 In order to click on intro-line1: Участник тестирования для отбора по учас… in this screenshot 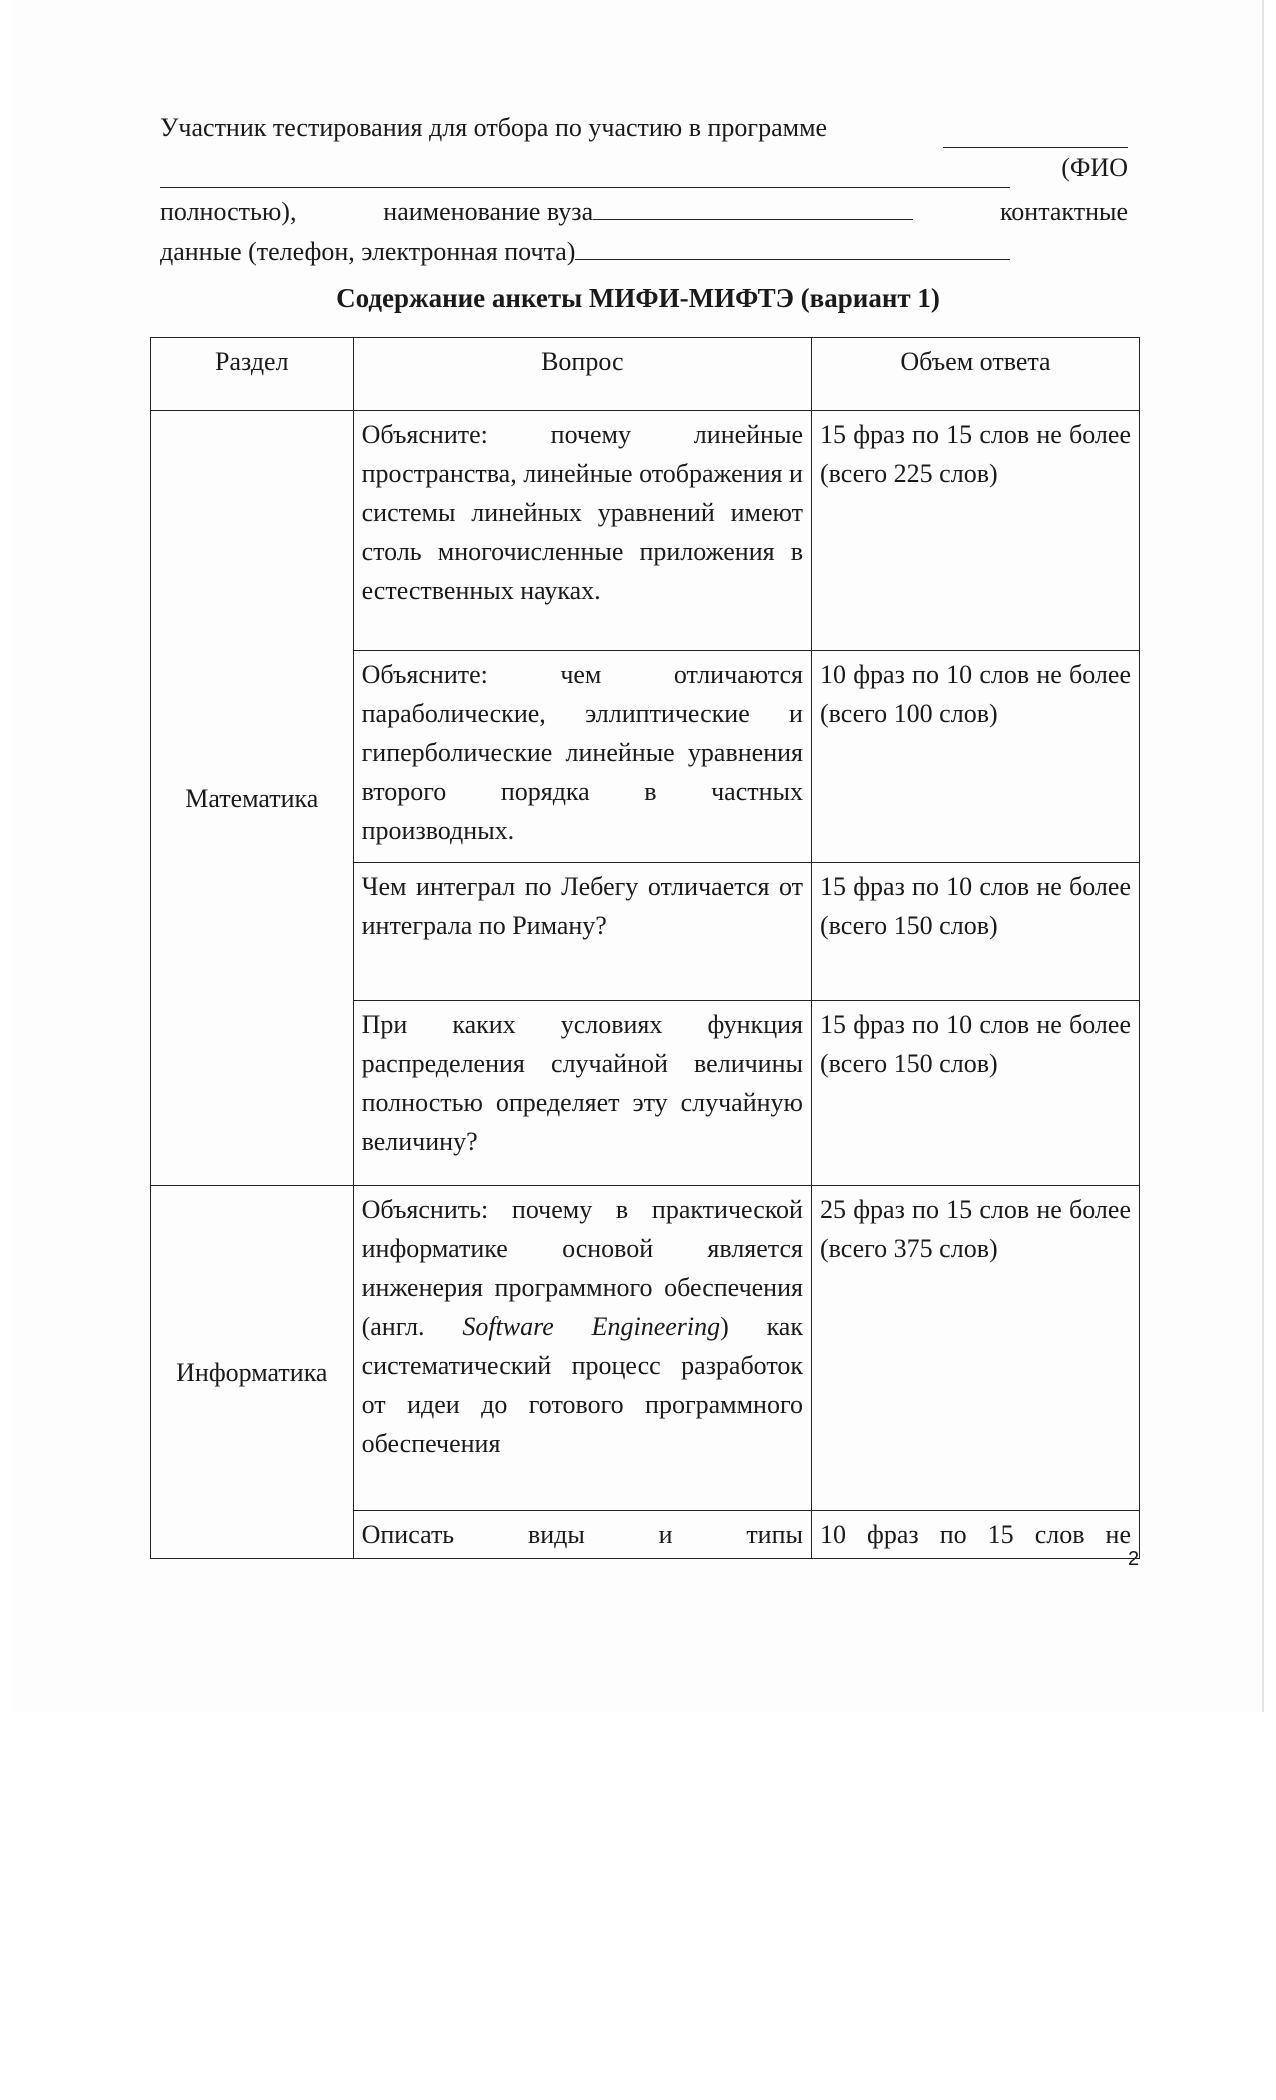, I will do `click(494, 127)`.